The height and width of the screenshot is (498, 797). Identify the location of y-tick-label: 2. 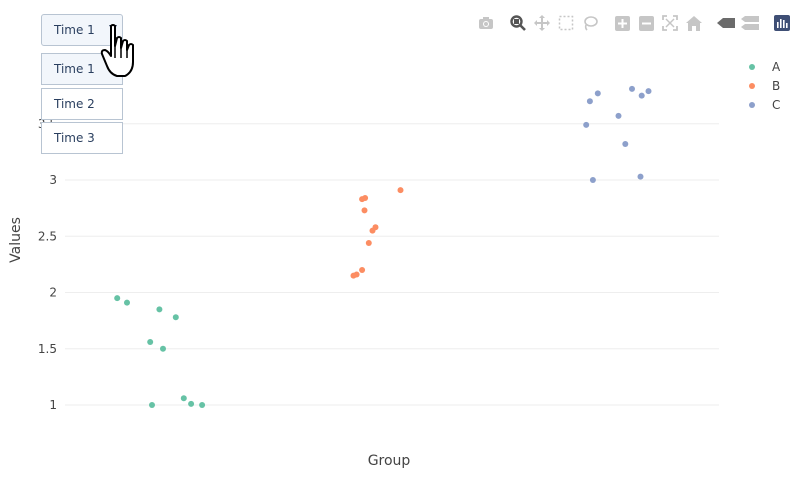
(53, 293).